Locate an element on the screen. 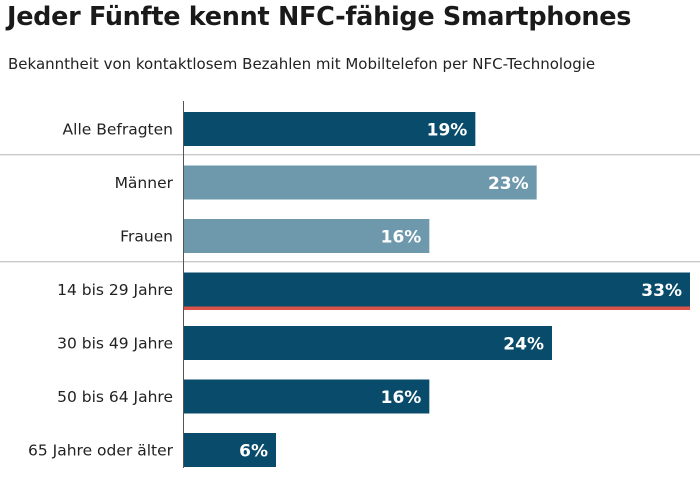  bar-30-bis-49-jahre is located at coordinates (368, 343).